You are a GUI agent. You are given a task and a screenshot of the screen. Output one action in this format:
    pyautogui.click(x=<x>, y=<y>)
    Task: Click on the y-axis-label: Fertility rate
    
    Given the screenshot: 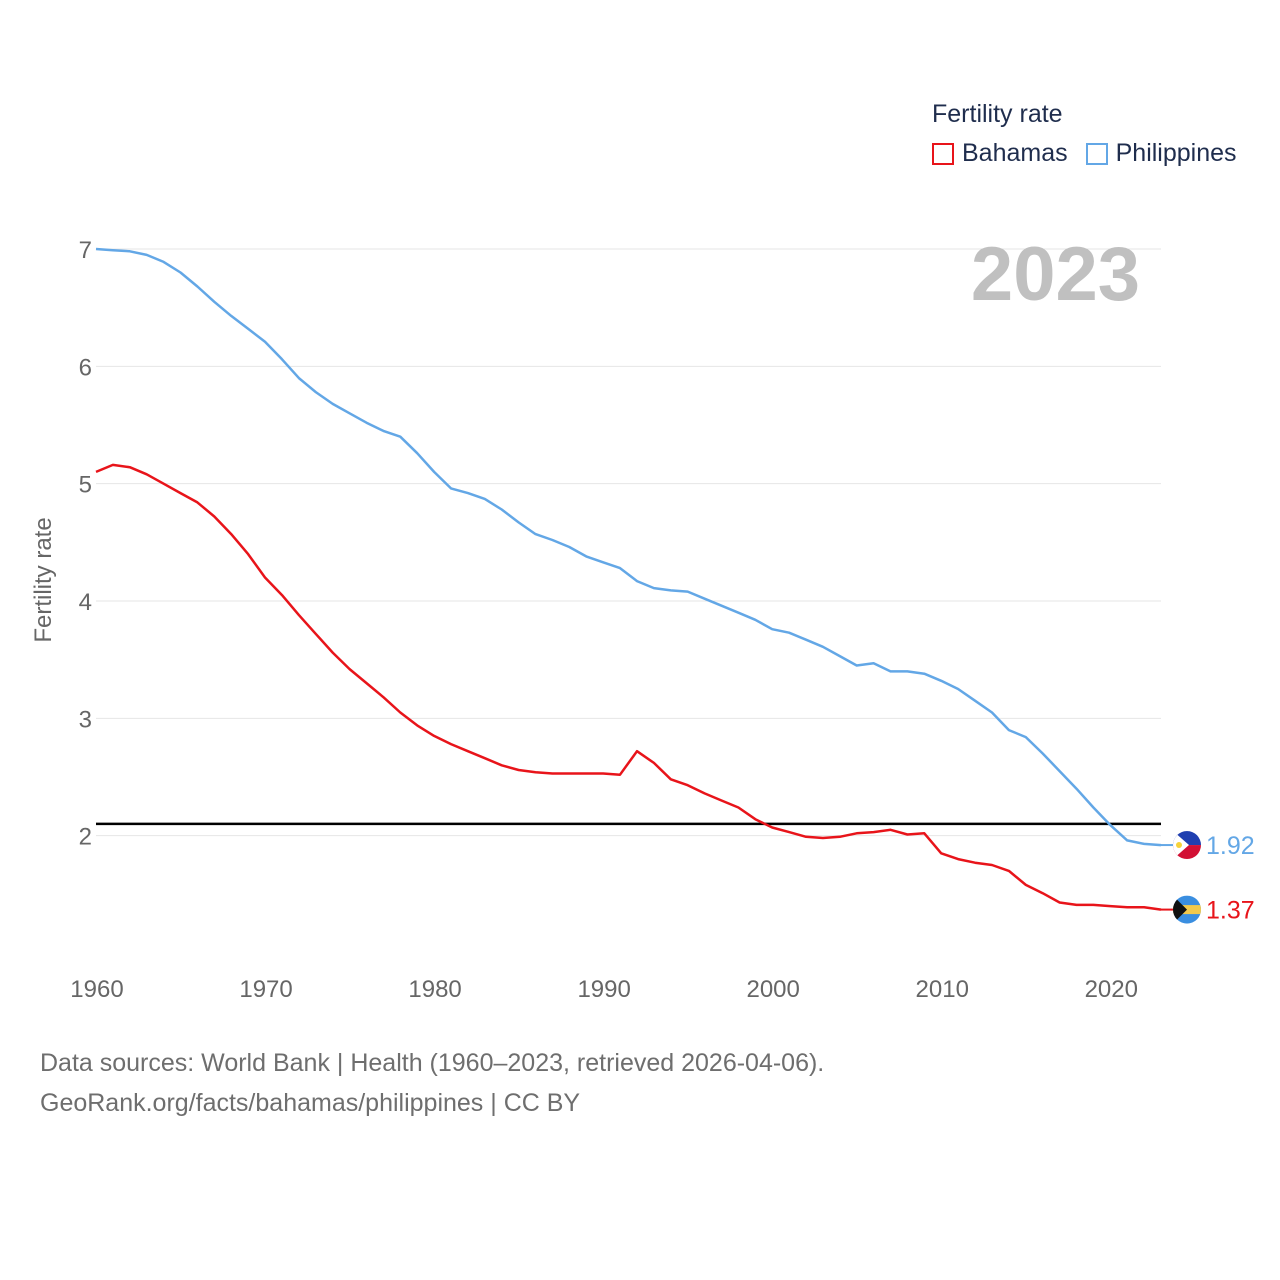 What is the action you would take?
    pyautogui.click(x=43, y=579)
    